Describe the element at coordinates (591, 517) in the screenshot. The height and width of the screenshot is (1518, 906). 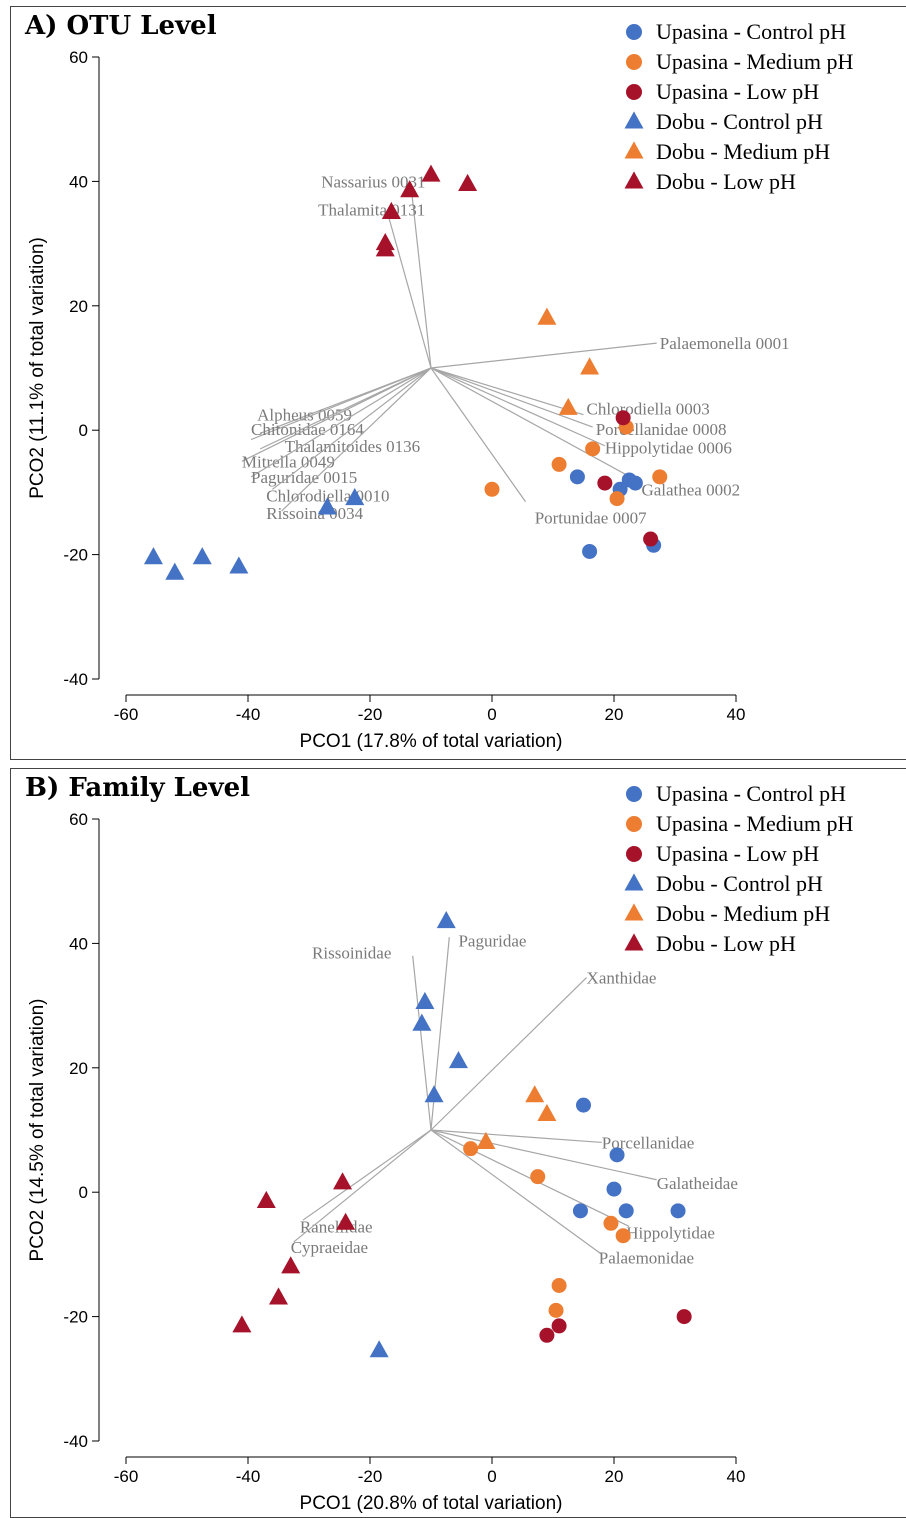
I see `vector-label: Portunidae 0007` at that location.